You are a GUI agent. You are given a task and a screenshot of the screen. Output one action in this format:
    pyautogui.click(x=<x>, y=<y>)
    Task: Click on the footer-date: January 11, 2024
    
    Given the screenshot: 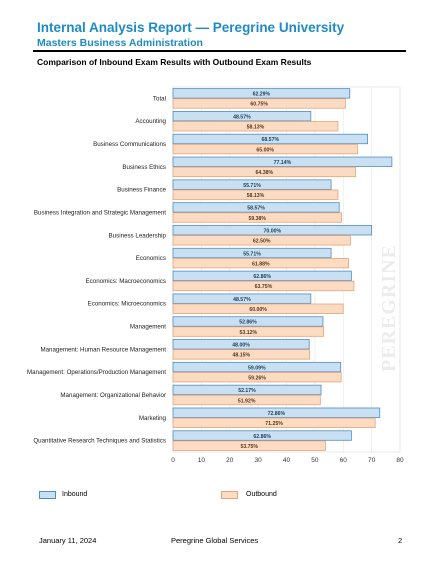 What is the action you would take?
    pyautogui.click(x=68, y=540)
    